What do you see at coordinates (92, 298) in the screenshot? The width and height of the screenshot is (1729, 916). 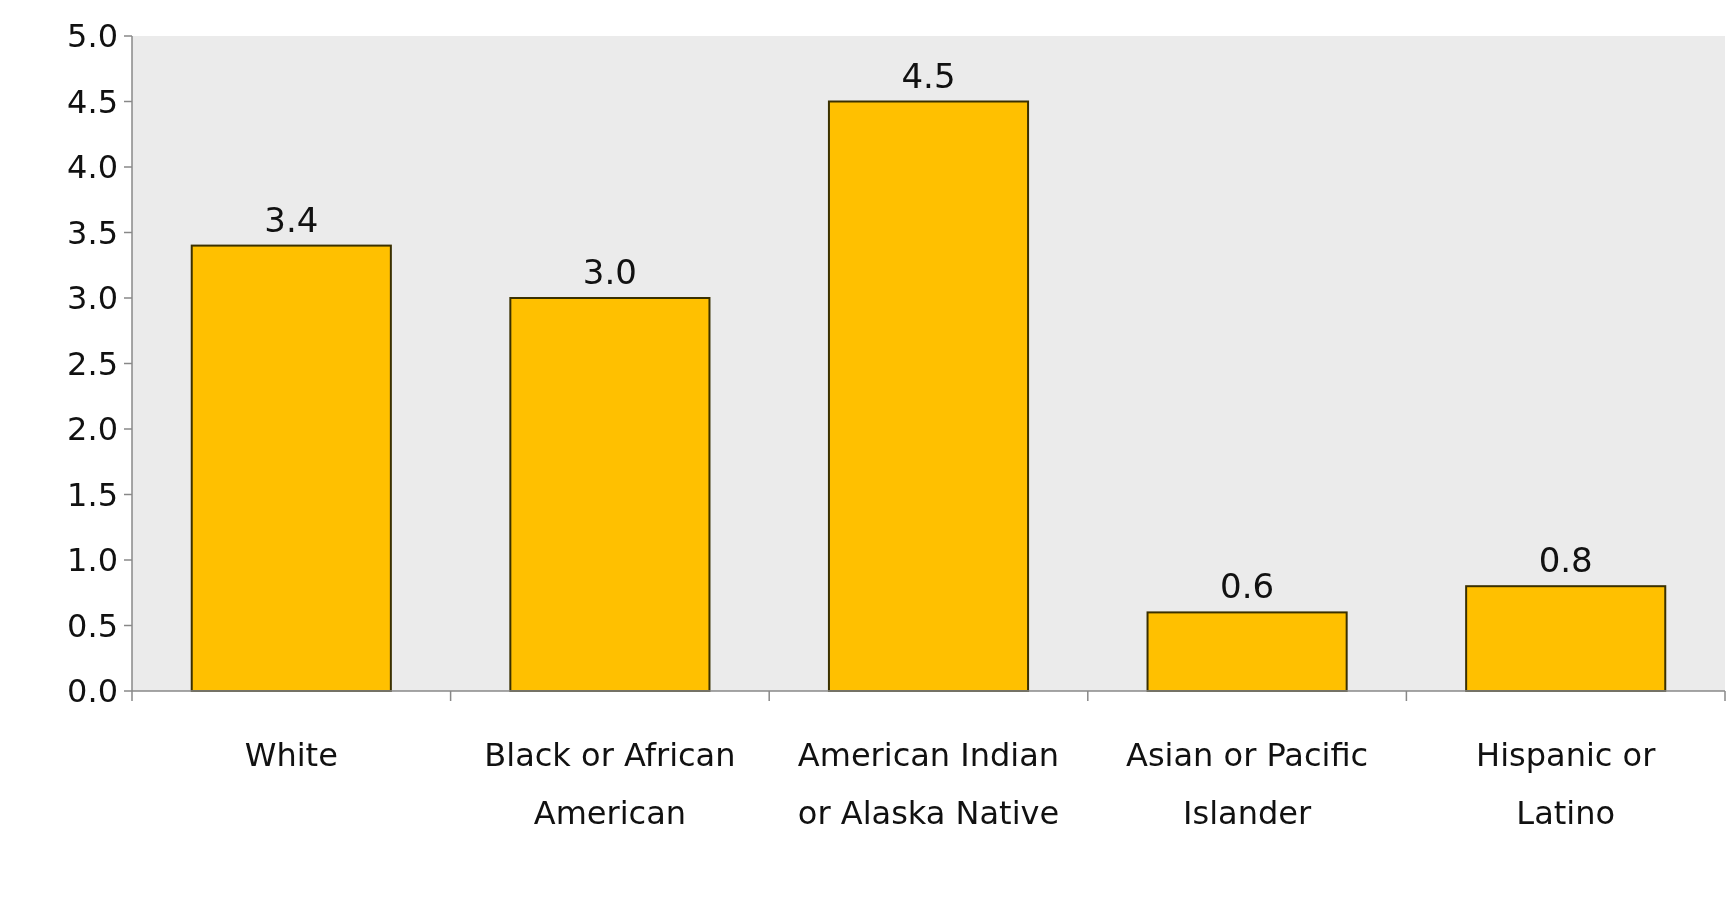 I see `y-tick-label: 3.0` at bounding box center [92, 298].